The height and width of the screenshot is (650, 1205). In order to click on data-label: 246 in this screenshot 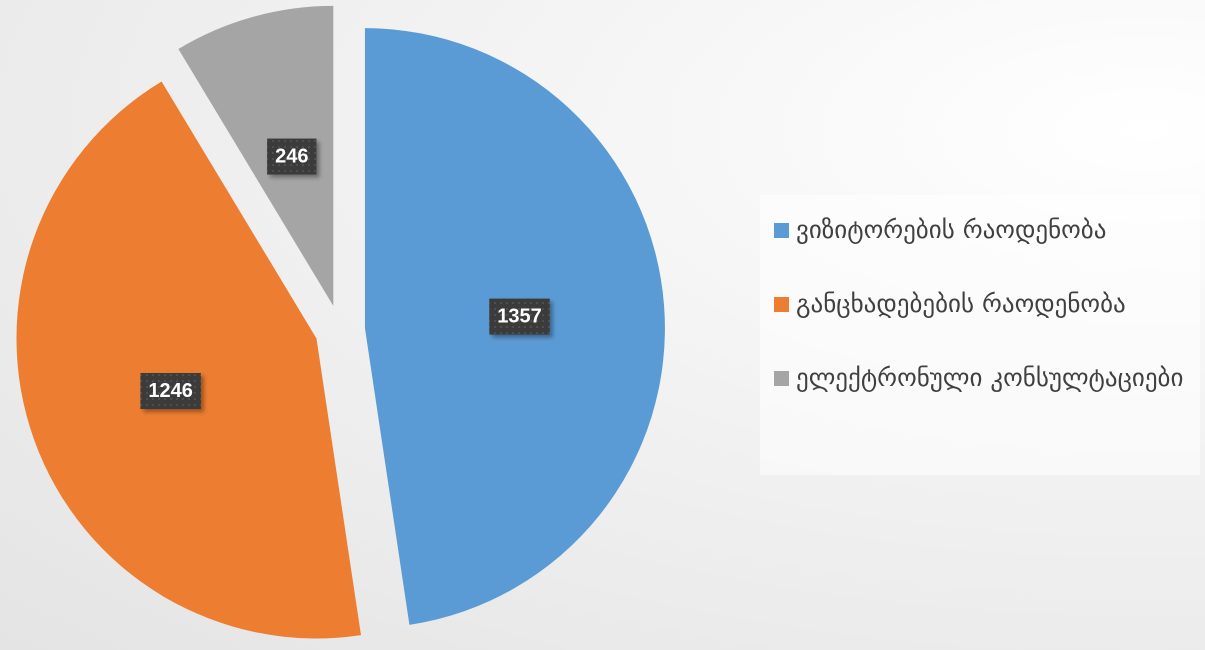, I will do `click(292, 156)`.